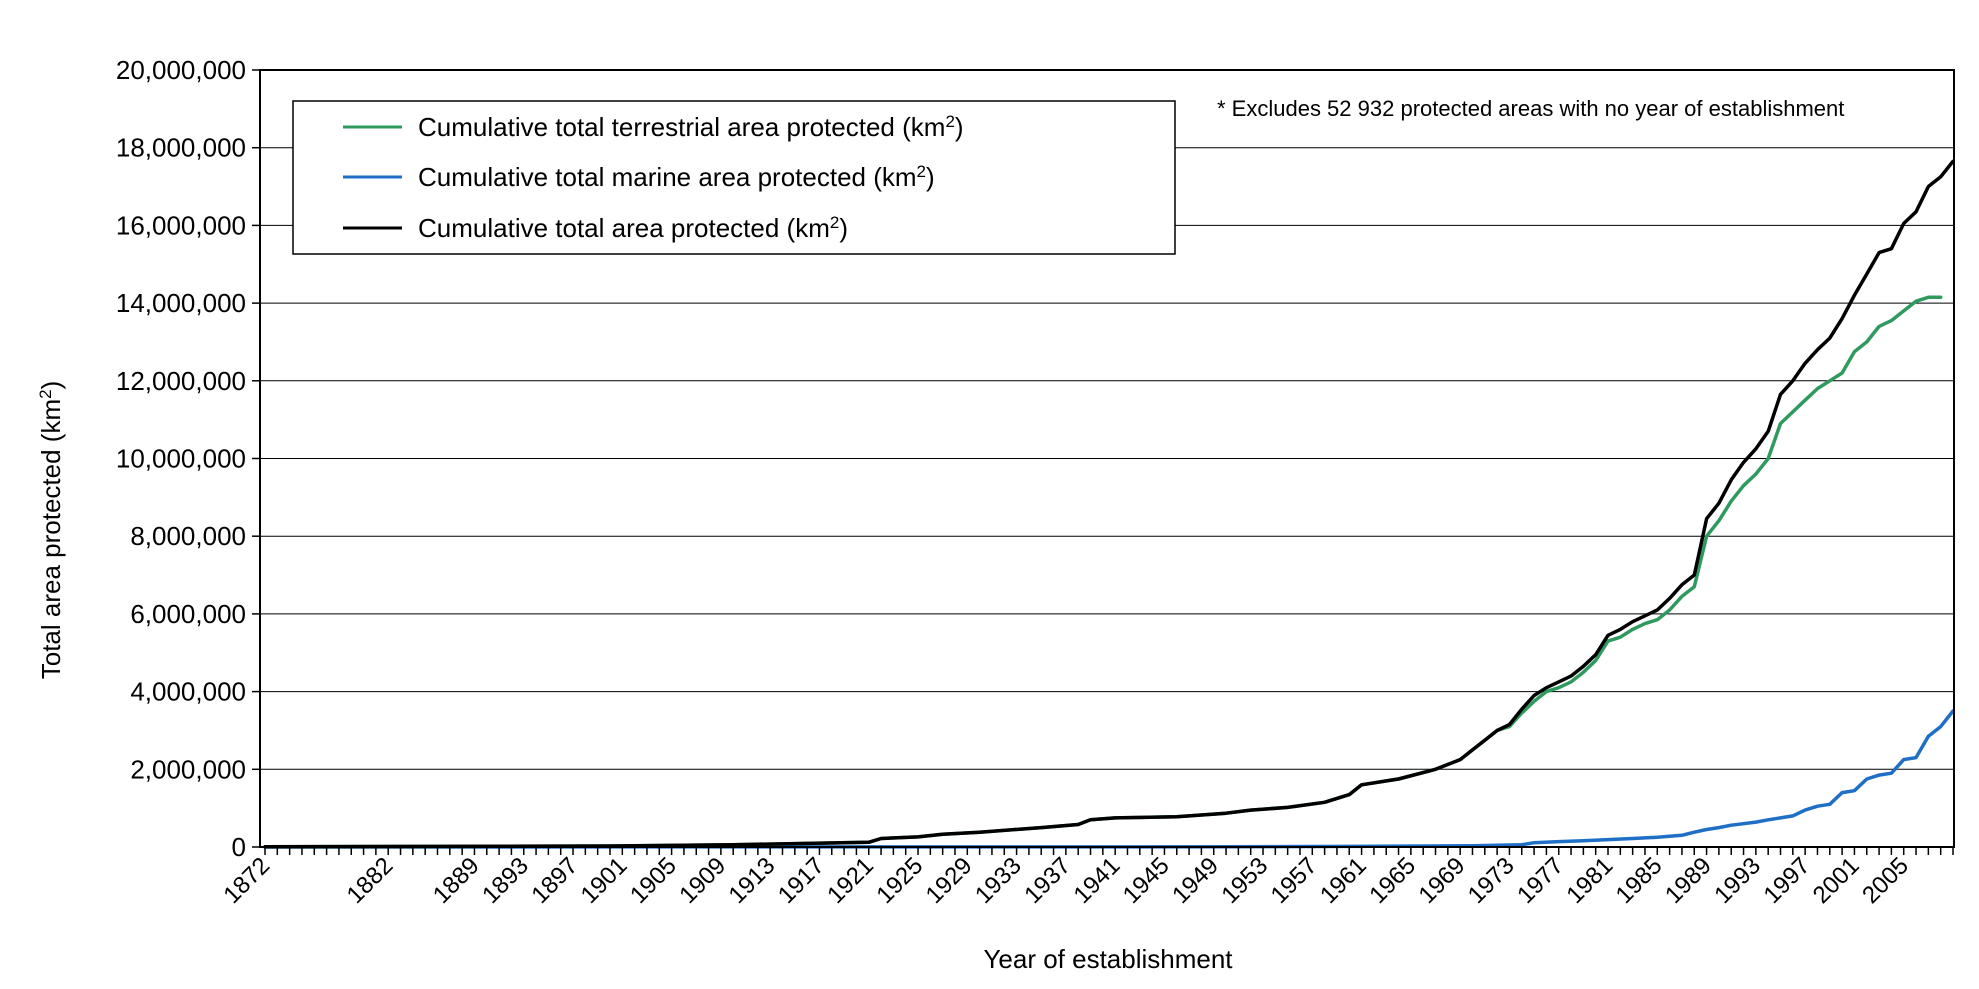  I want to click on x-tick-label: 1953, so click(1244, 880).